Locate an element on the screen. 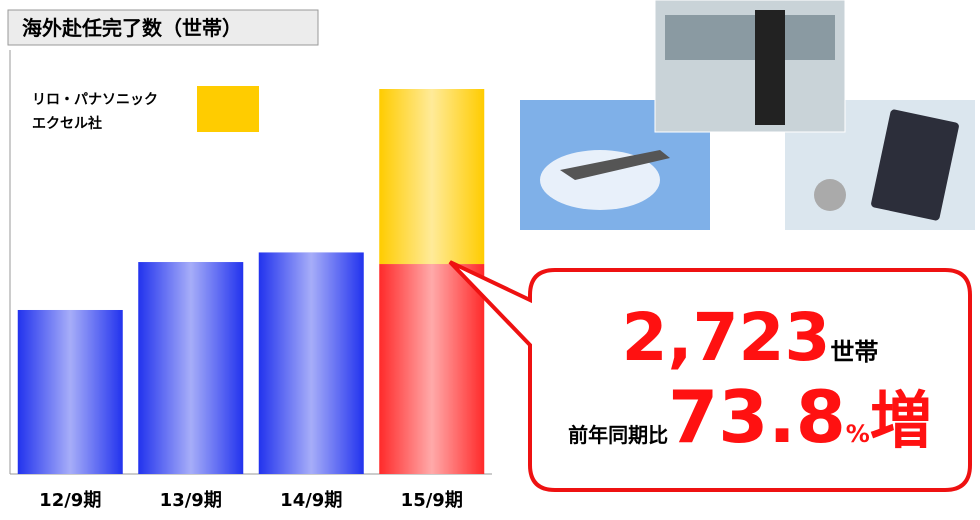 The height and width of the screenshot is (520, 980). windows is located at coordinates (750, 37).